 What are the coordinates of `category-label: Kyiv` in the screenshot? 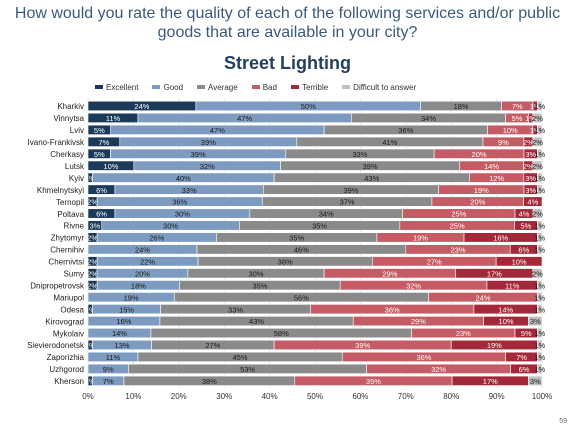 It's located at (76, 178).